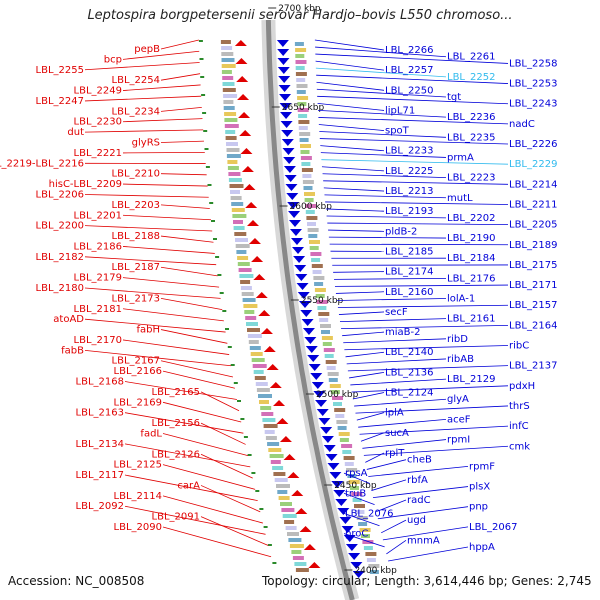  What do you see at coordinates (533, 204) in the screenshot?
I see `right-gene-label: LBL_2211` at bounding box center [533, 204].